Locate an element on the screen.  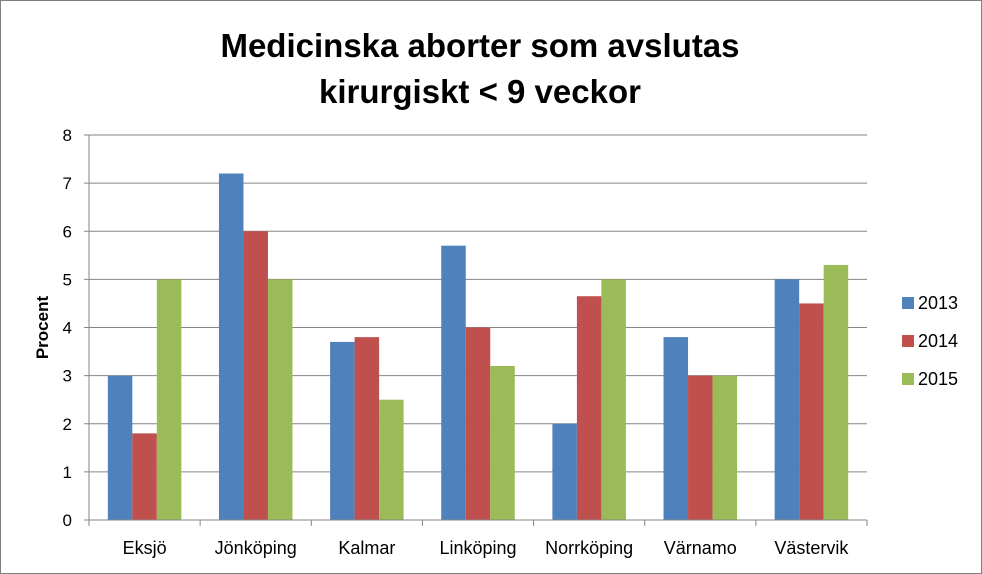
y-tick-label: 4 is located at coordinates (67, 328).